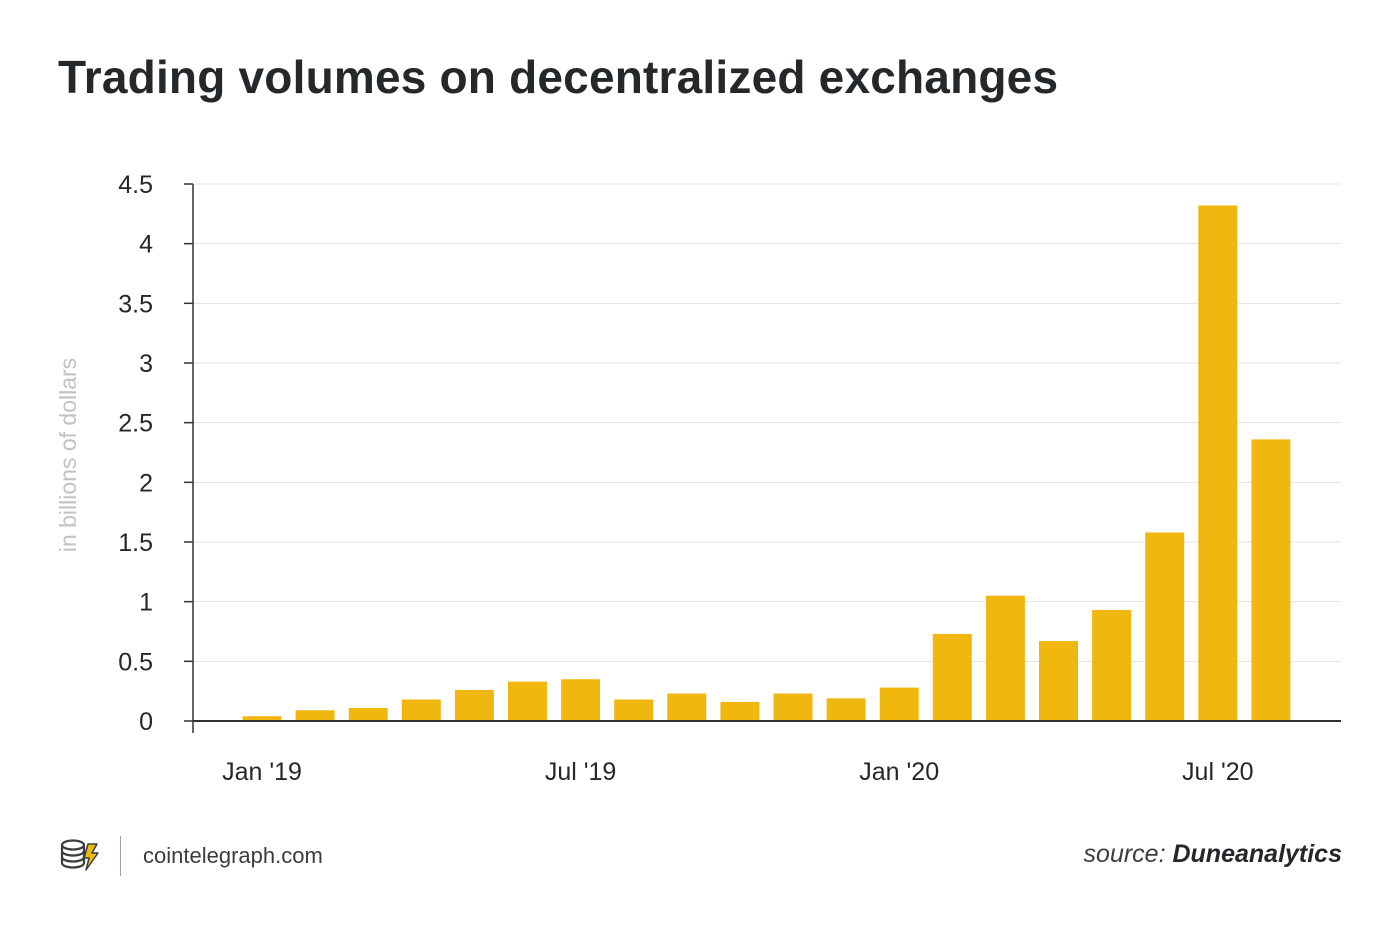 Image resolution: width=1400 pixels, height=933 pixels. Describe the element at coordinates (146, 722) in the screenshot. I see `y-tick-label: 0` at that location.